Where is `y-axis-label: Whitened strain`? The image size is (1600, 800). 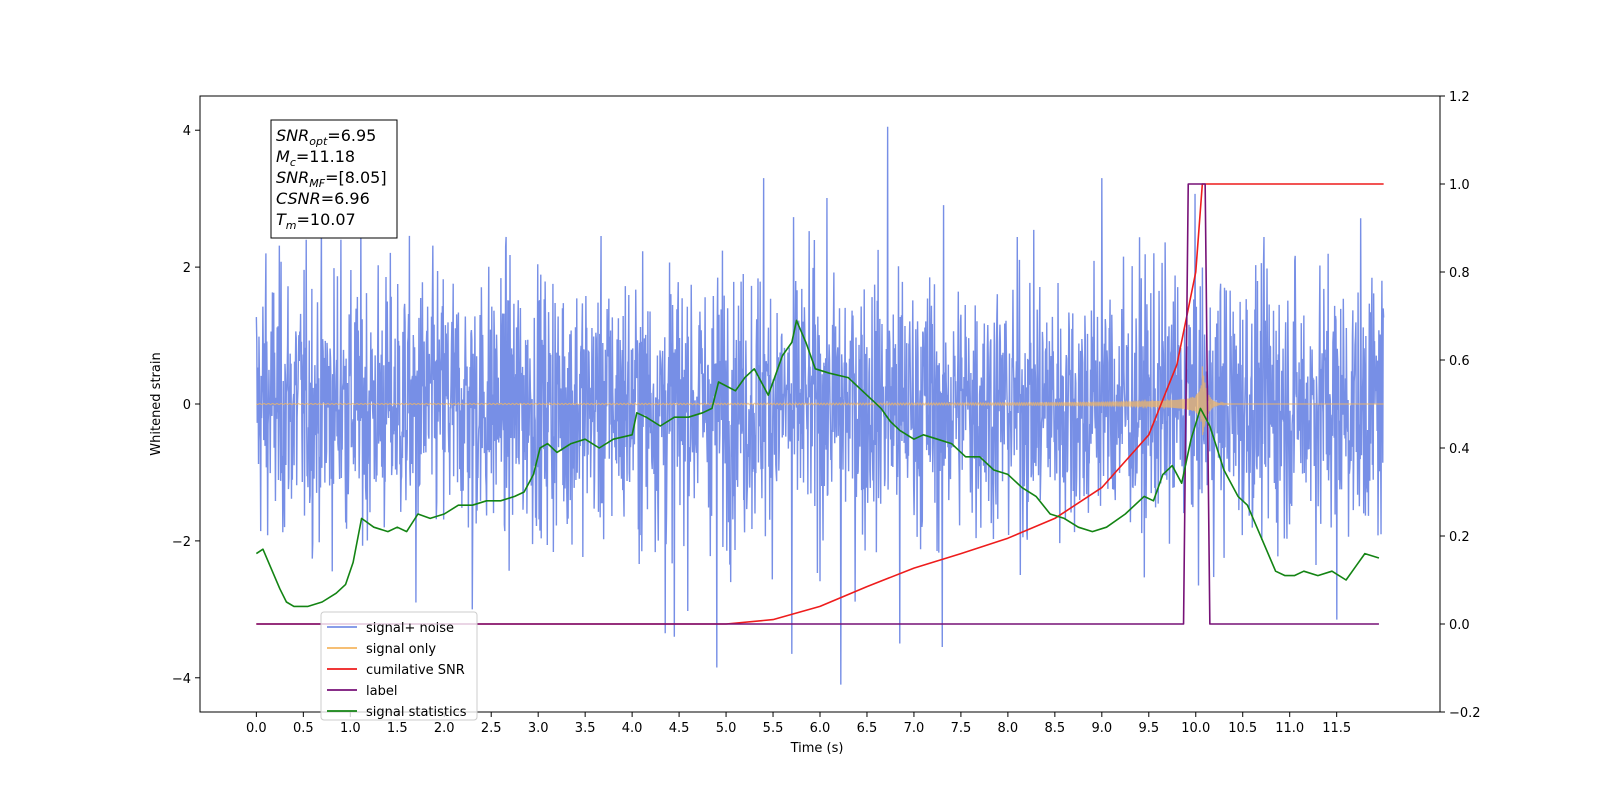
y-axis-label: Whitened strain is located at coordinates (156, 403).